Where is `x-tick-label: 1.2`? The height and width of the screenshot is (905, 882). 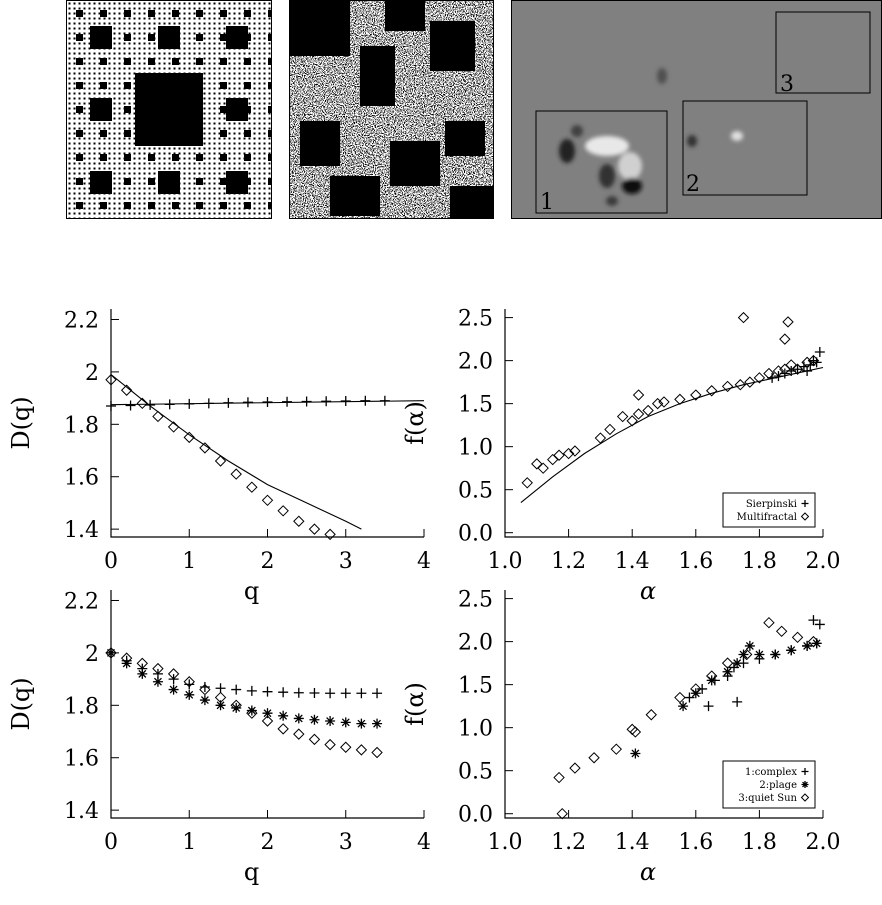 x-tick-label: 1.2 is located at coordinates (568, 842).